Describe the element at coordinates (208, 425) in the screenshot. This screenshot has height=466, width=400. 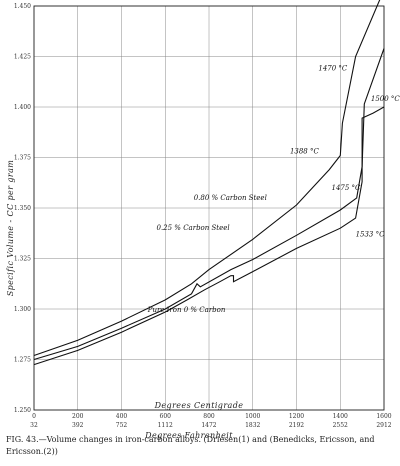
I see `x-tick-label-fahrenheit: 1472` at that location.